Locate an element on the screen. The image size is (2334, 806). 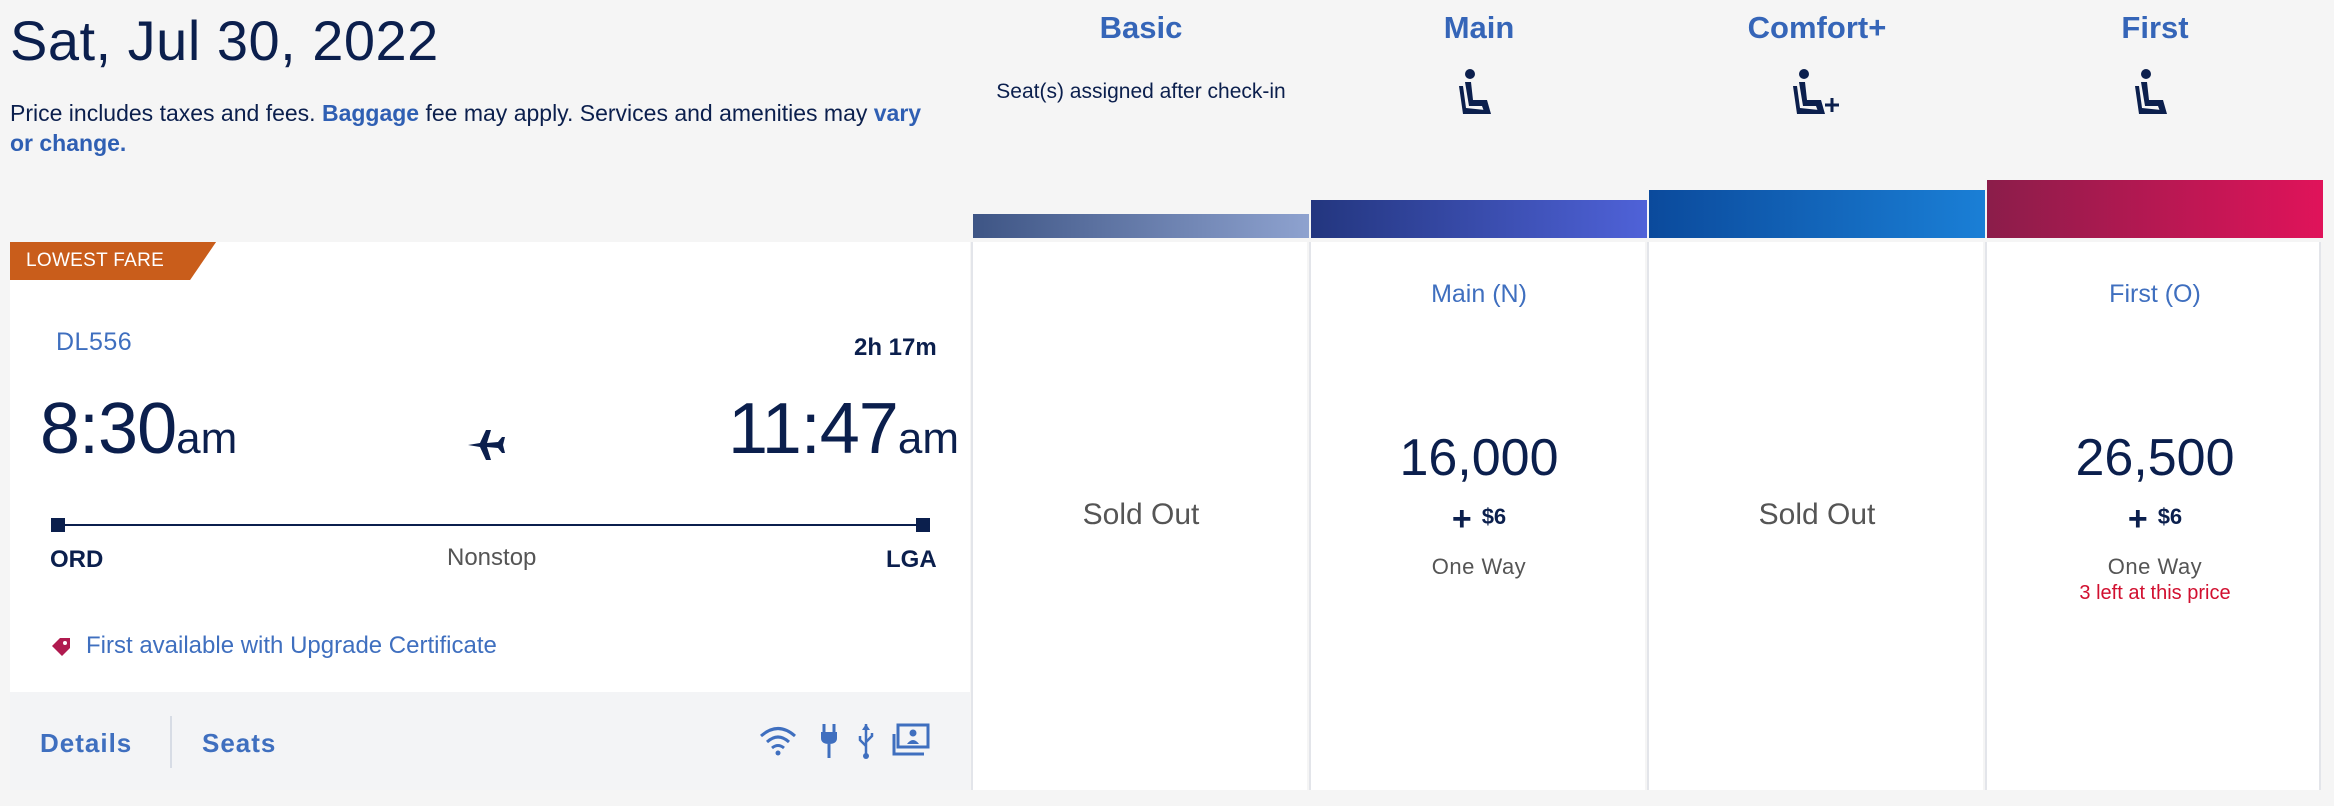
footer-divider is located at coordinates (171, 742).